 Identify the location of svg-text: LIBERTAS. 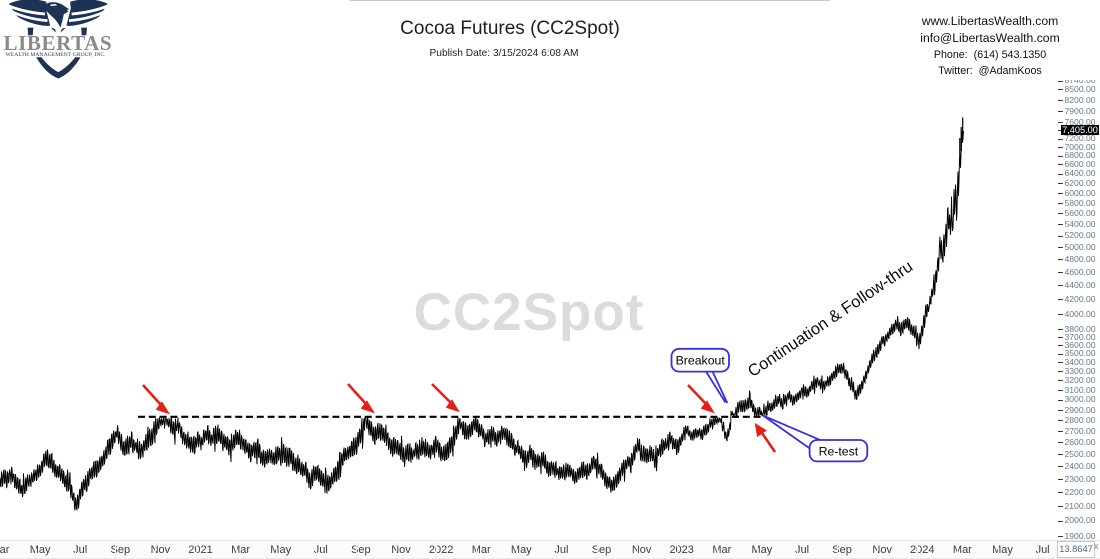
(58, 43).